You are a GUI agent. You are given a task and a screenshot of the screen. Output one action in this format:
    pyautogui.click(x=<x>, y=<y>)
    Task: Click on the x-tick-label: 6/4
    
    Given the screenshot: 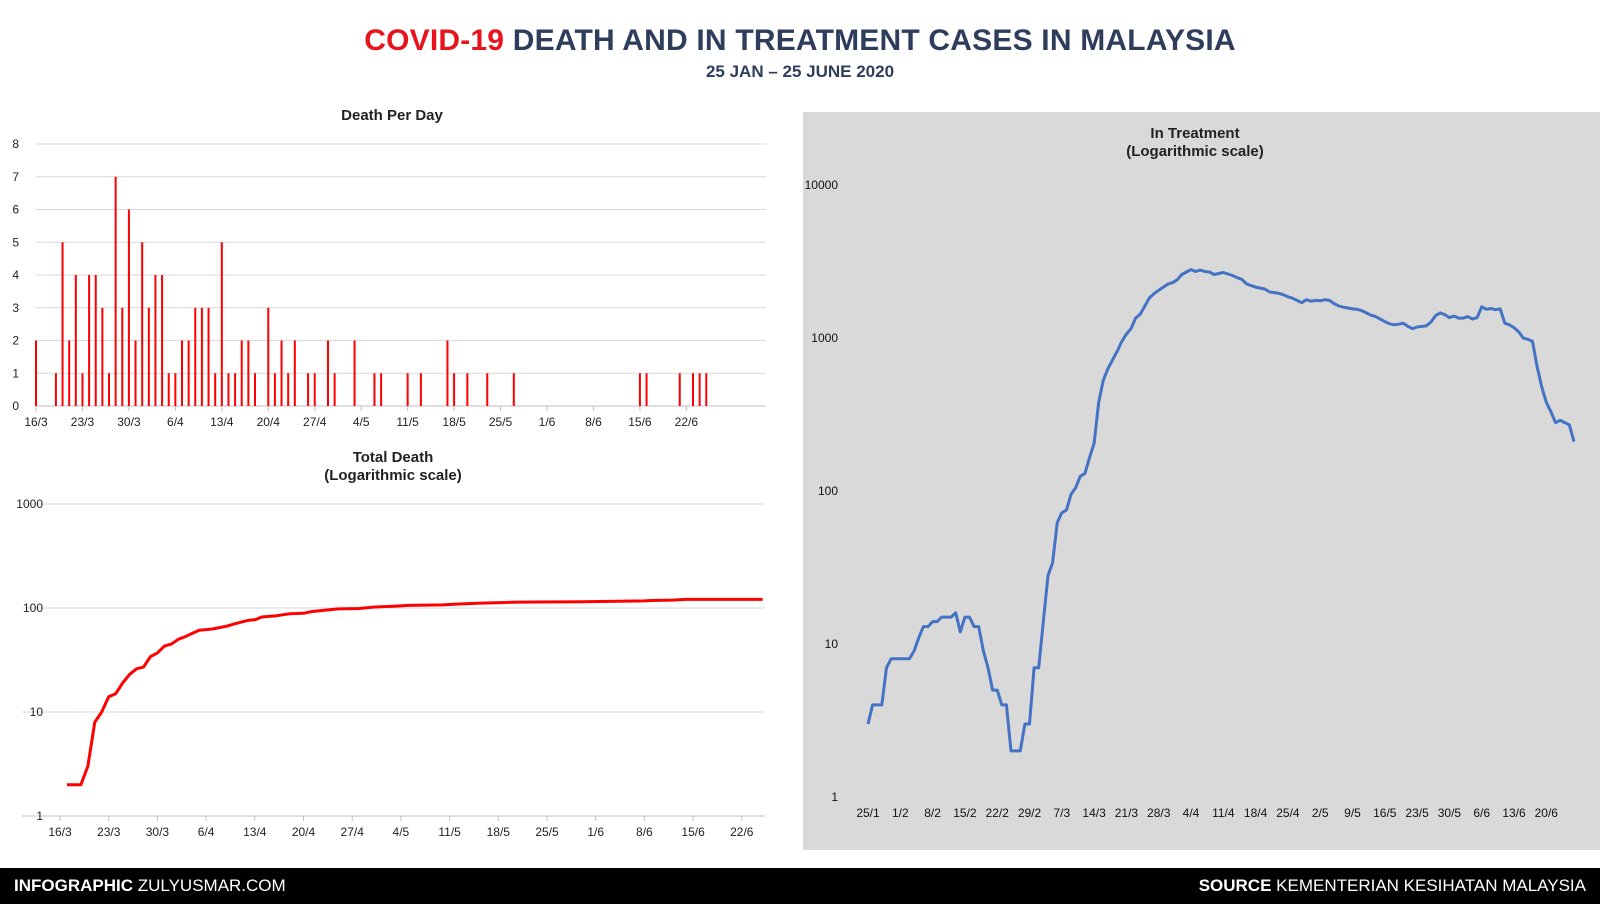 What is the action you would take?
    pyautogui.click(x=175, y=422)
    